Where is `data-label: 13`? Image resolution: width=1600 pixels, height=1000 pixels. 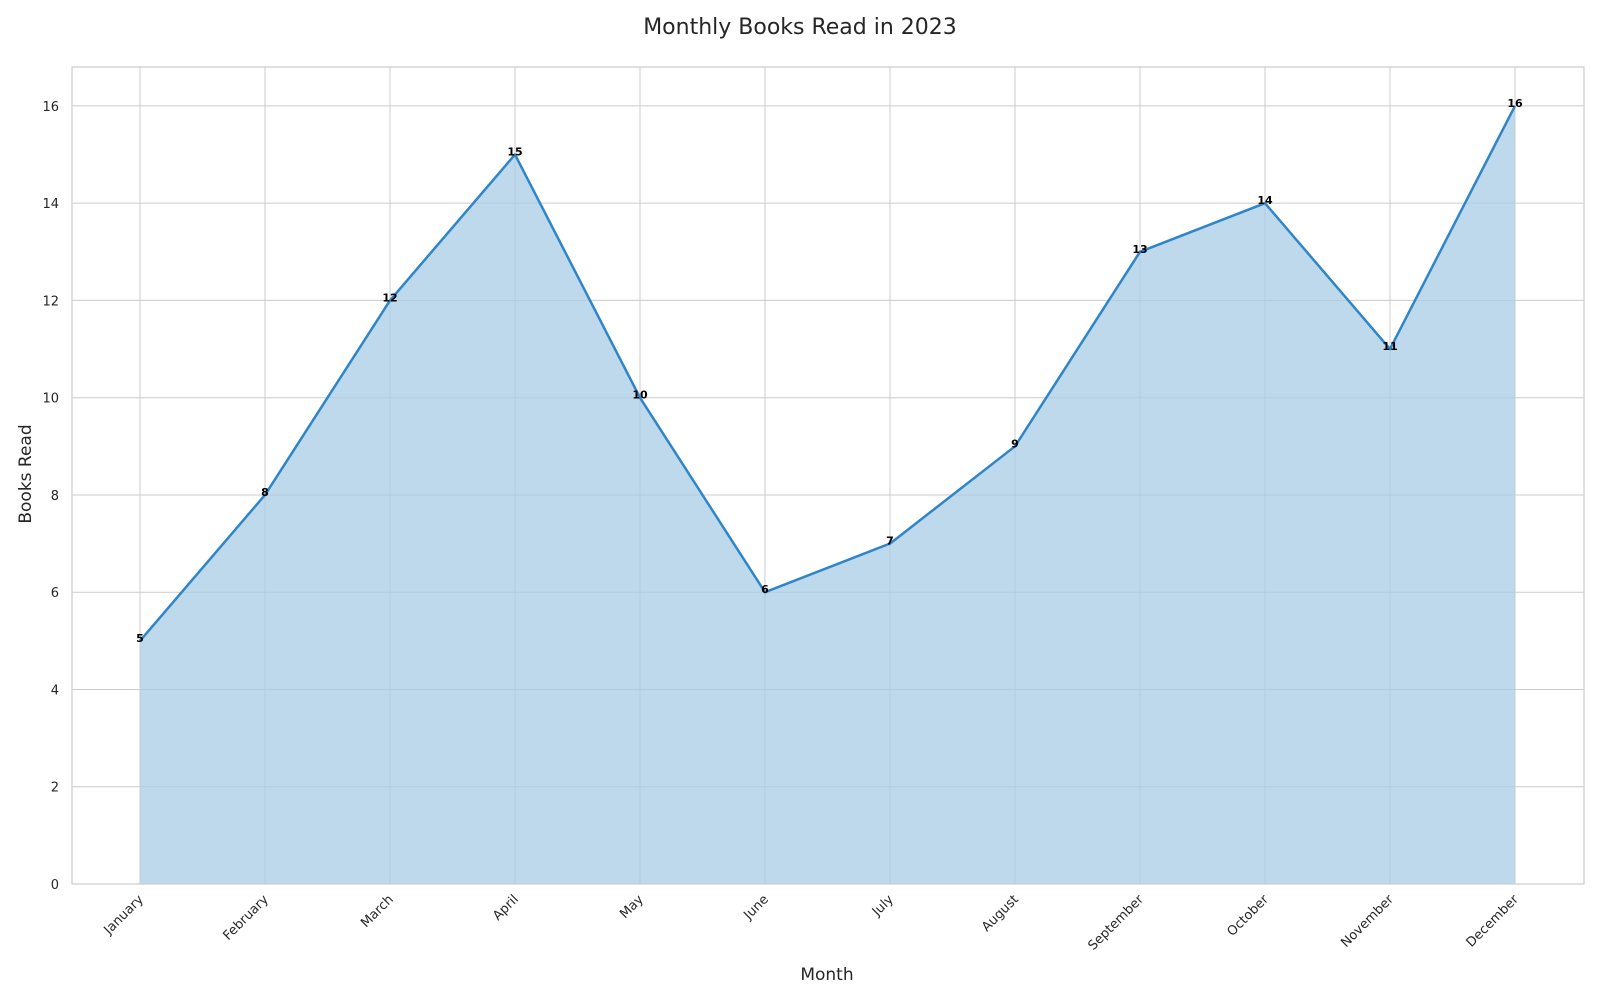 data-label: 13 is located at coordinates (1139, 249).